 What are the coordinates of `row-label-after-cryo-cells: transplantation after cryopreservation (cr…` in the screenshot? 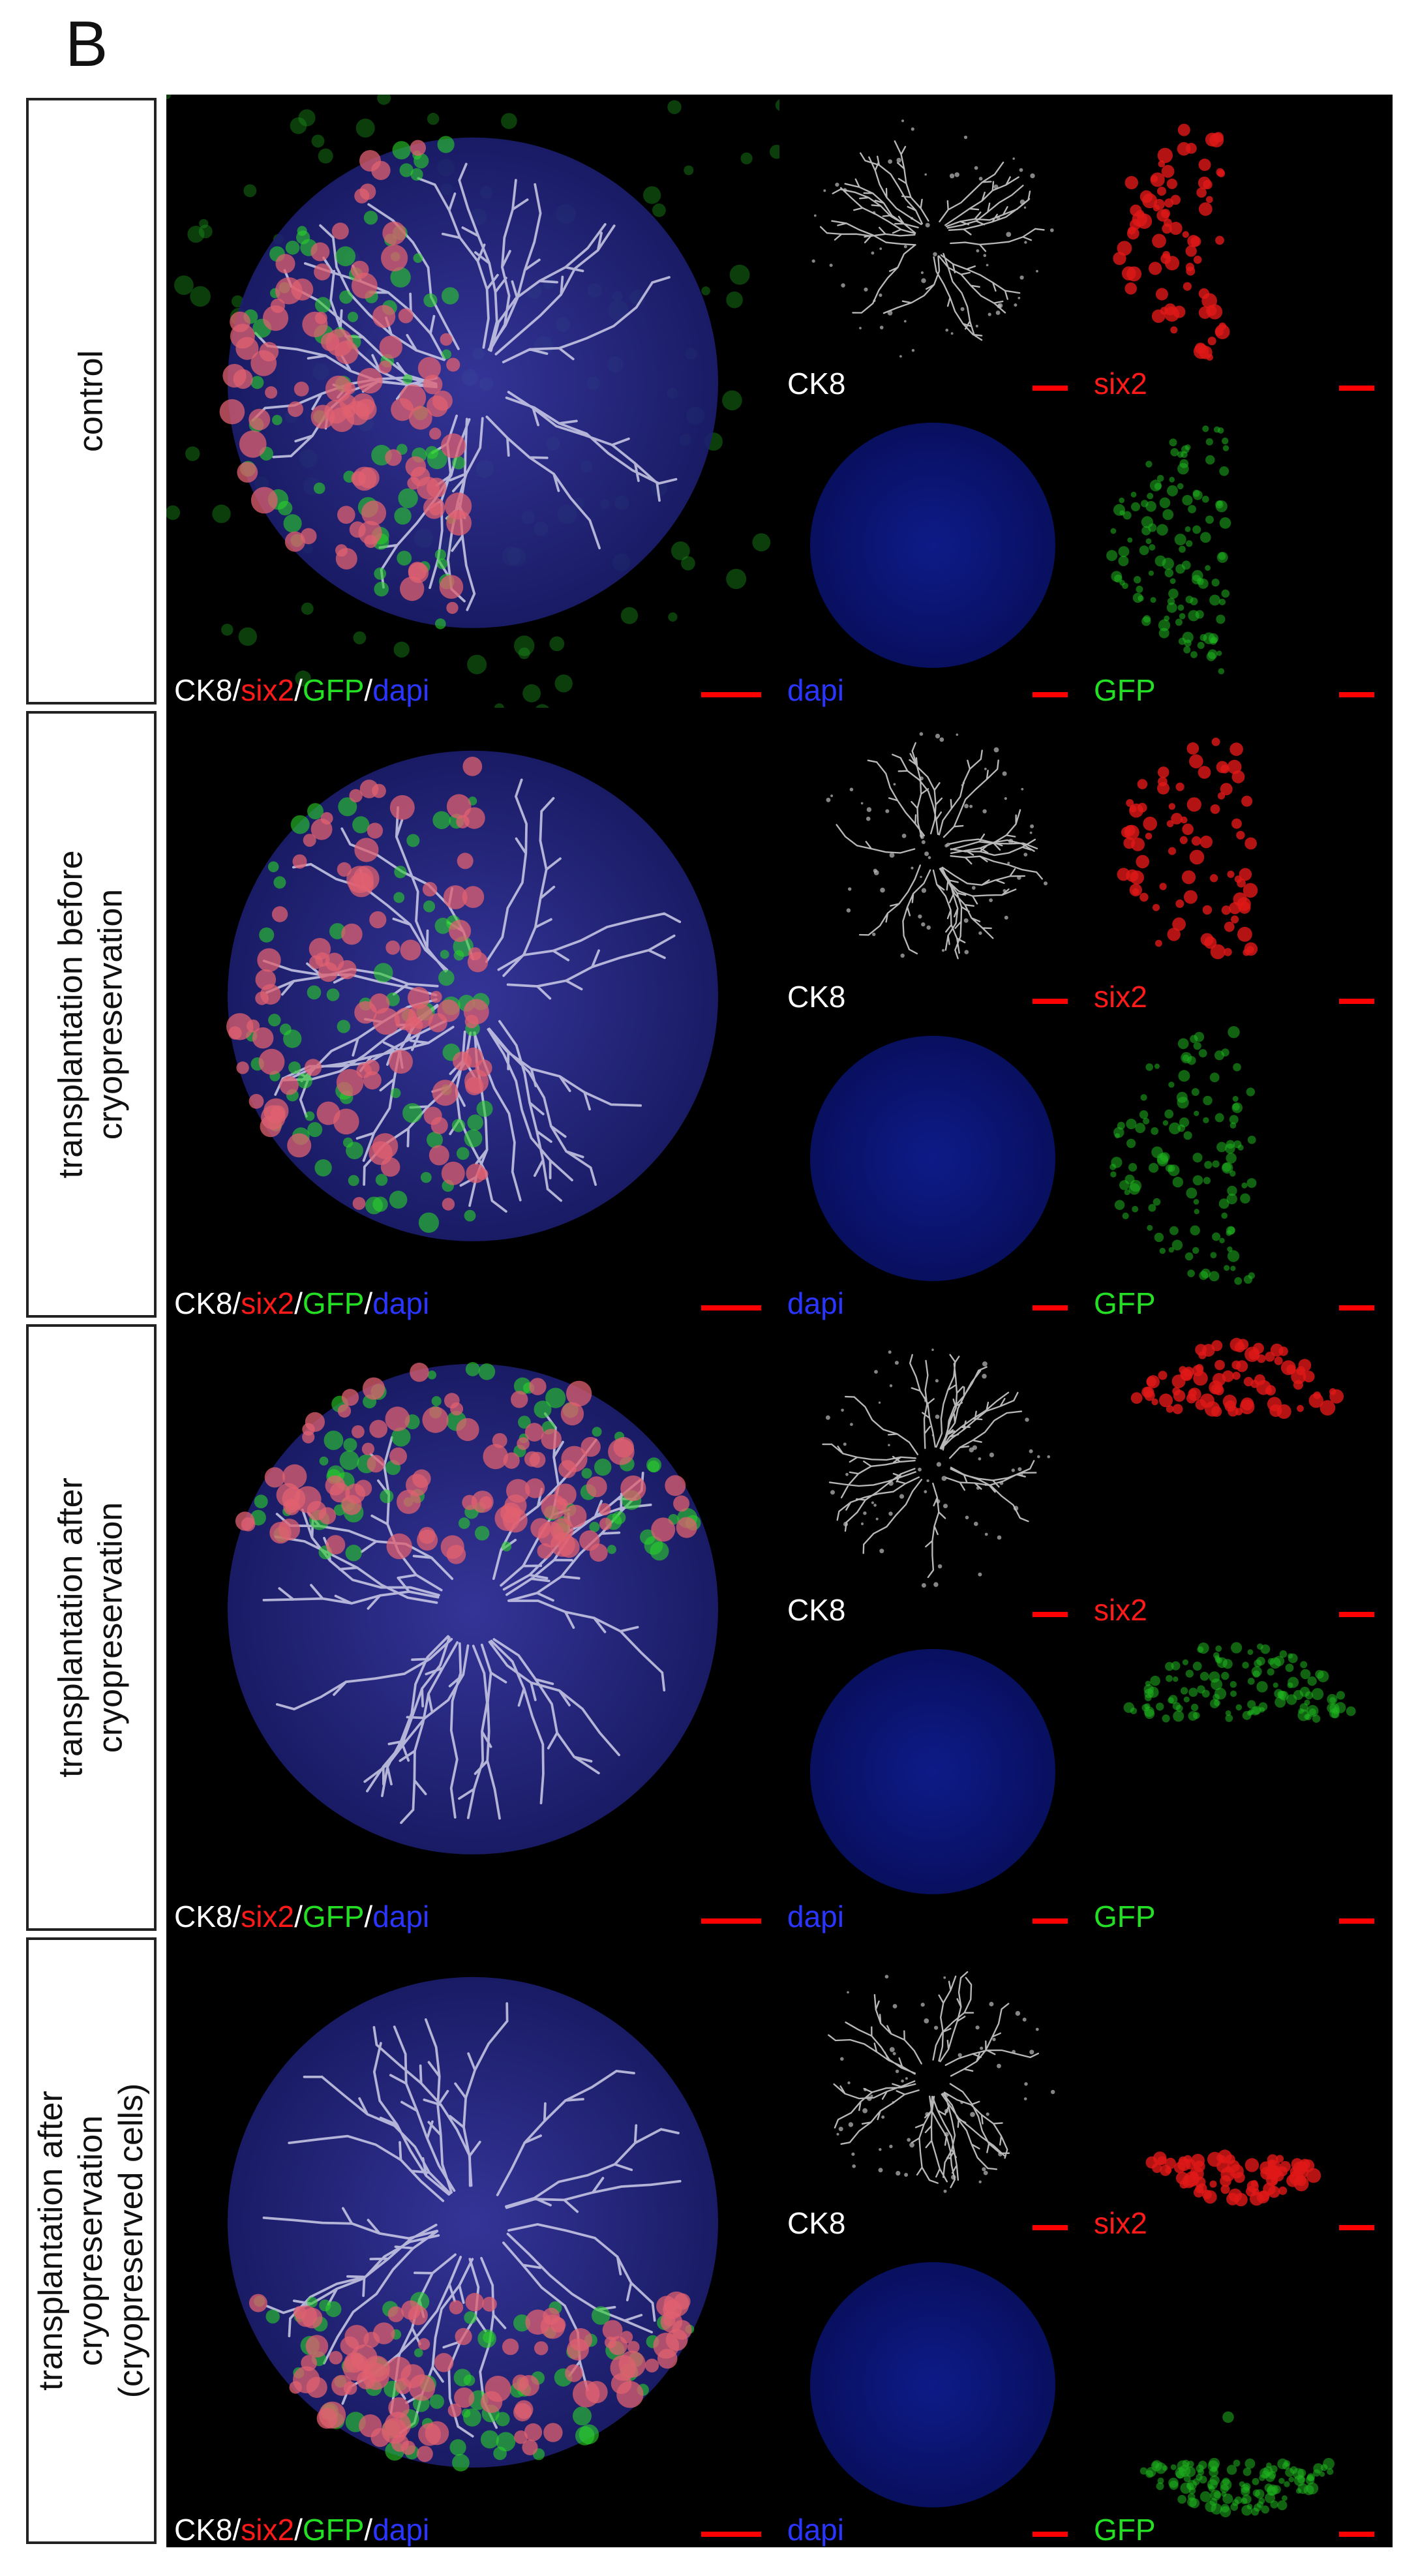 It's located at (91, 2240).